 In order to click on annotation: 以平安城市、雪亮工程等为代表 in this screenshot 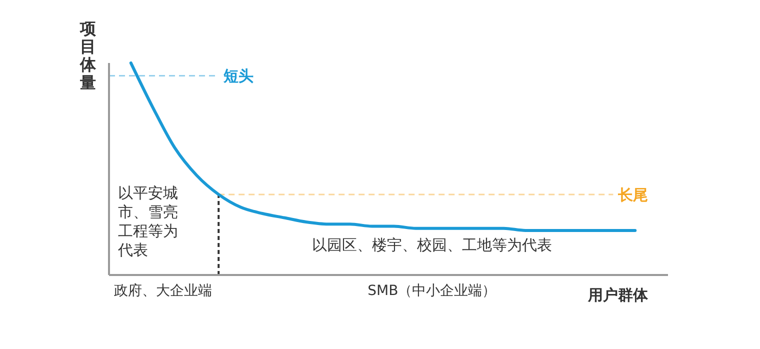, I will do `click(148, 222)`.